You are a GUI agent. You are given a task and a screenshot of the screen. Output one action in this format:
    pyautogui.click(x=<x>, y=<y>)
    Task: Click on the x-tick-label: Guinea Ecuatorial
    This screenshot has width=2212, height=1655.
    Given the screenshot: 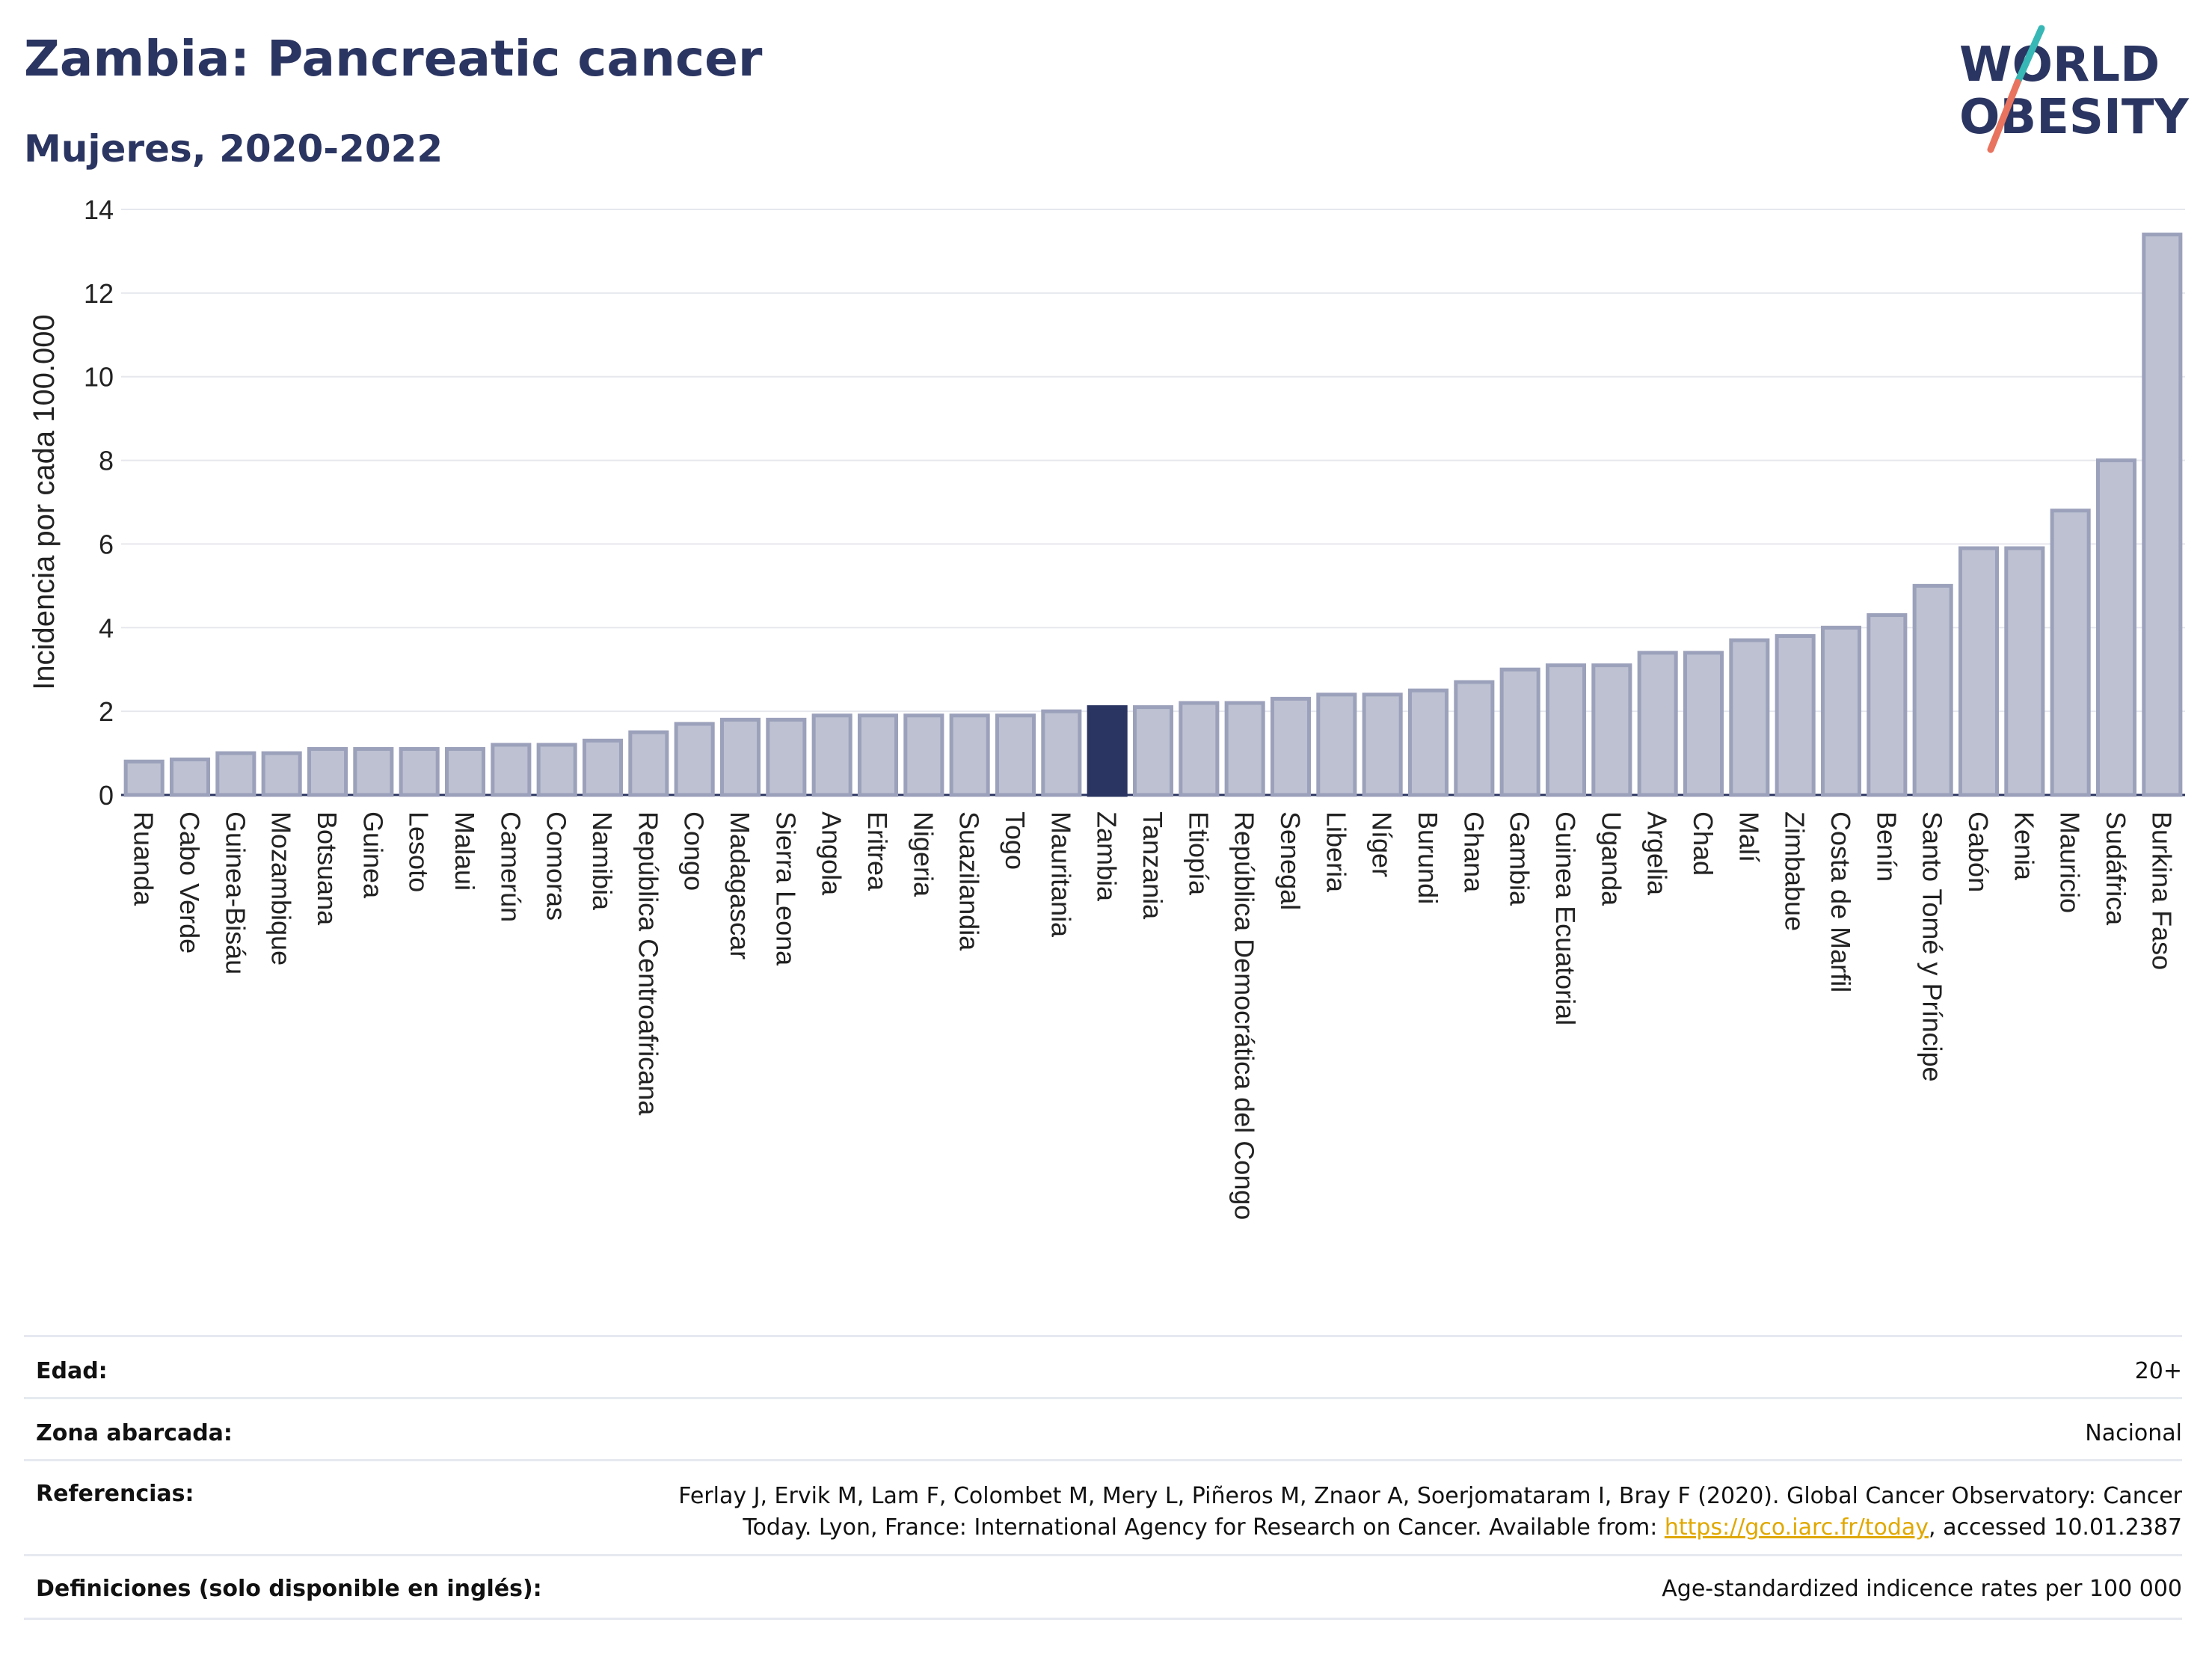 What is the action you would take?
    pyautogui.click(x=1565, y=918)
    